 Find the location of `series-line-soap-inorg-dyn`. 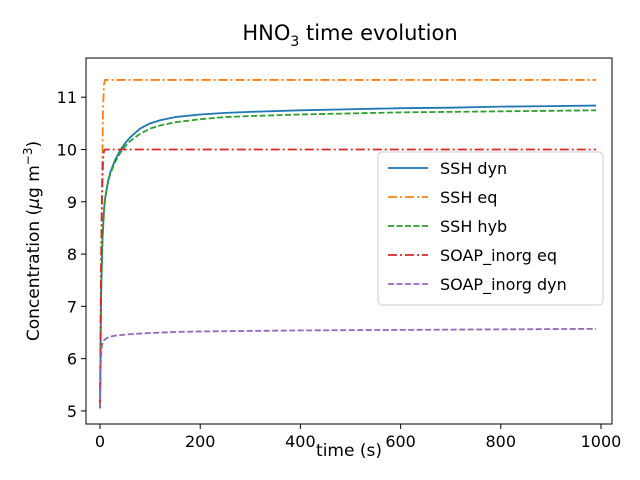

series-line-soap-inorg-dyn is located at coordinates (347, 368).